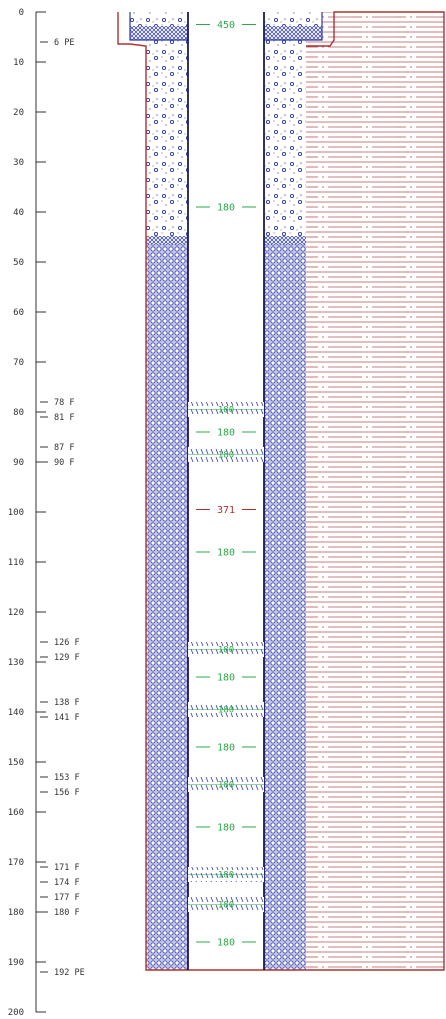  I want to click on depth-tick-label: 70, so click(18, 363).